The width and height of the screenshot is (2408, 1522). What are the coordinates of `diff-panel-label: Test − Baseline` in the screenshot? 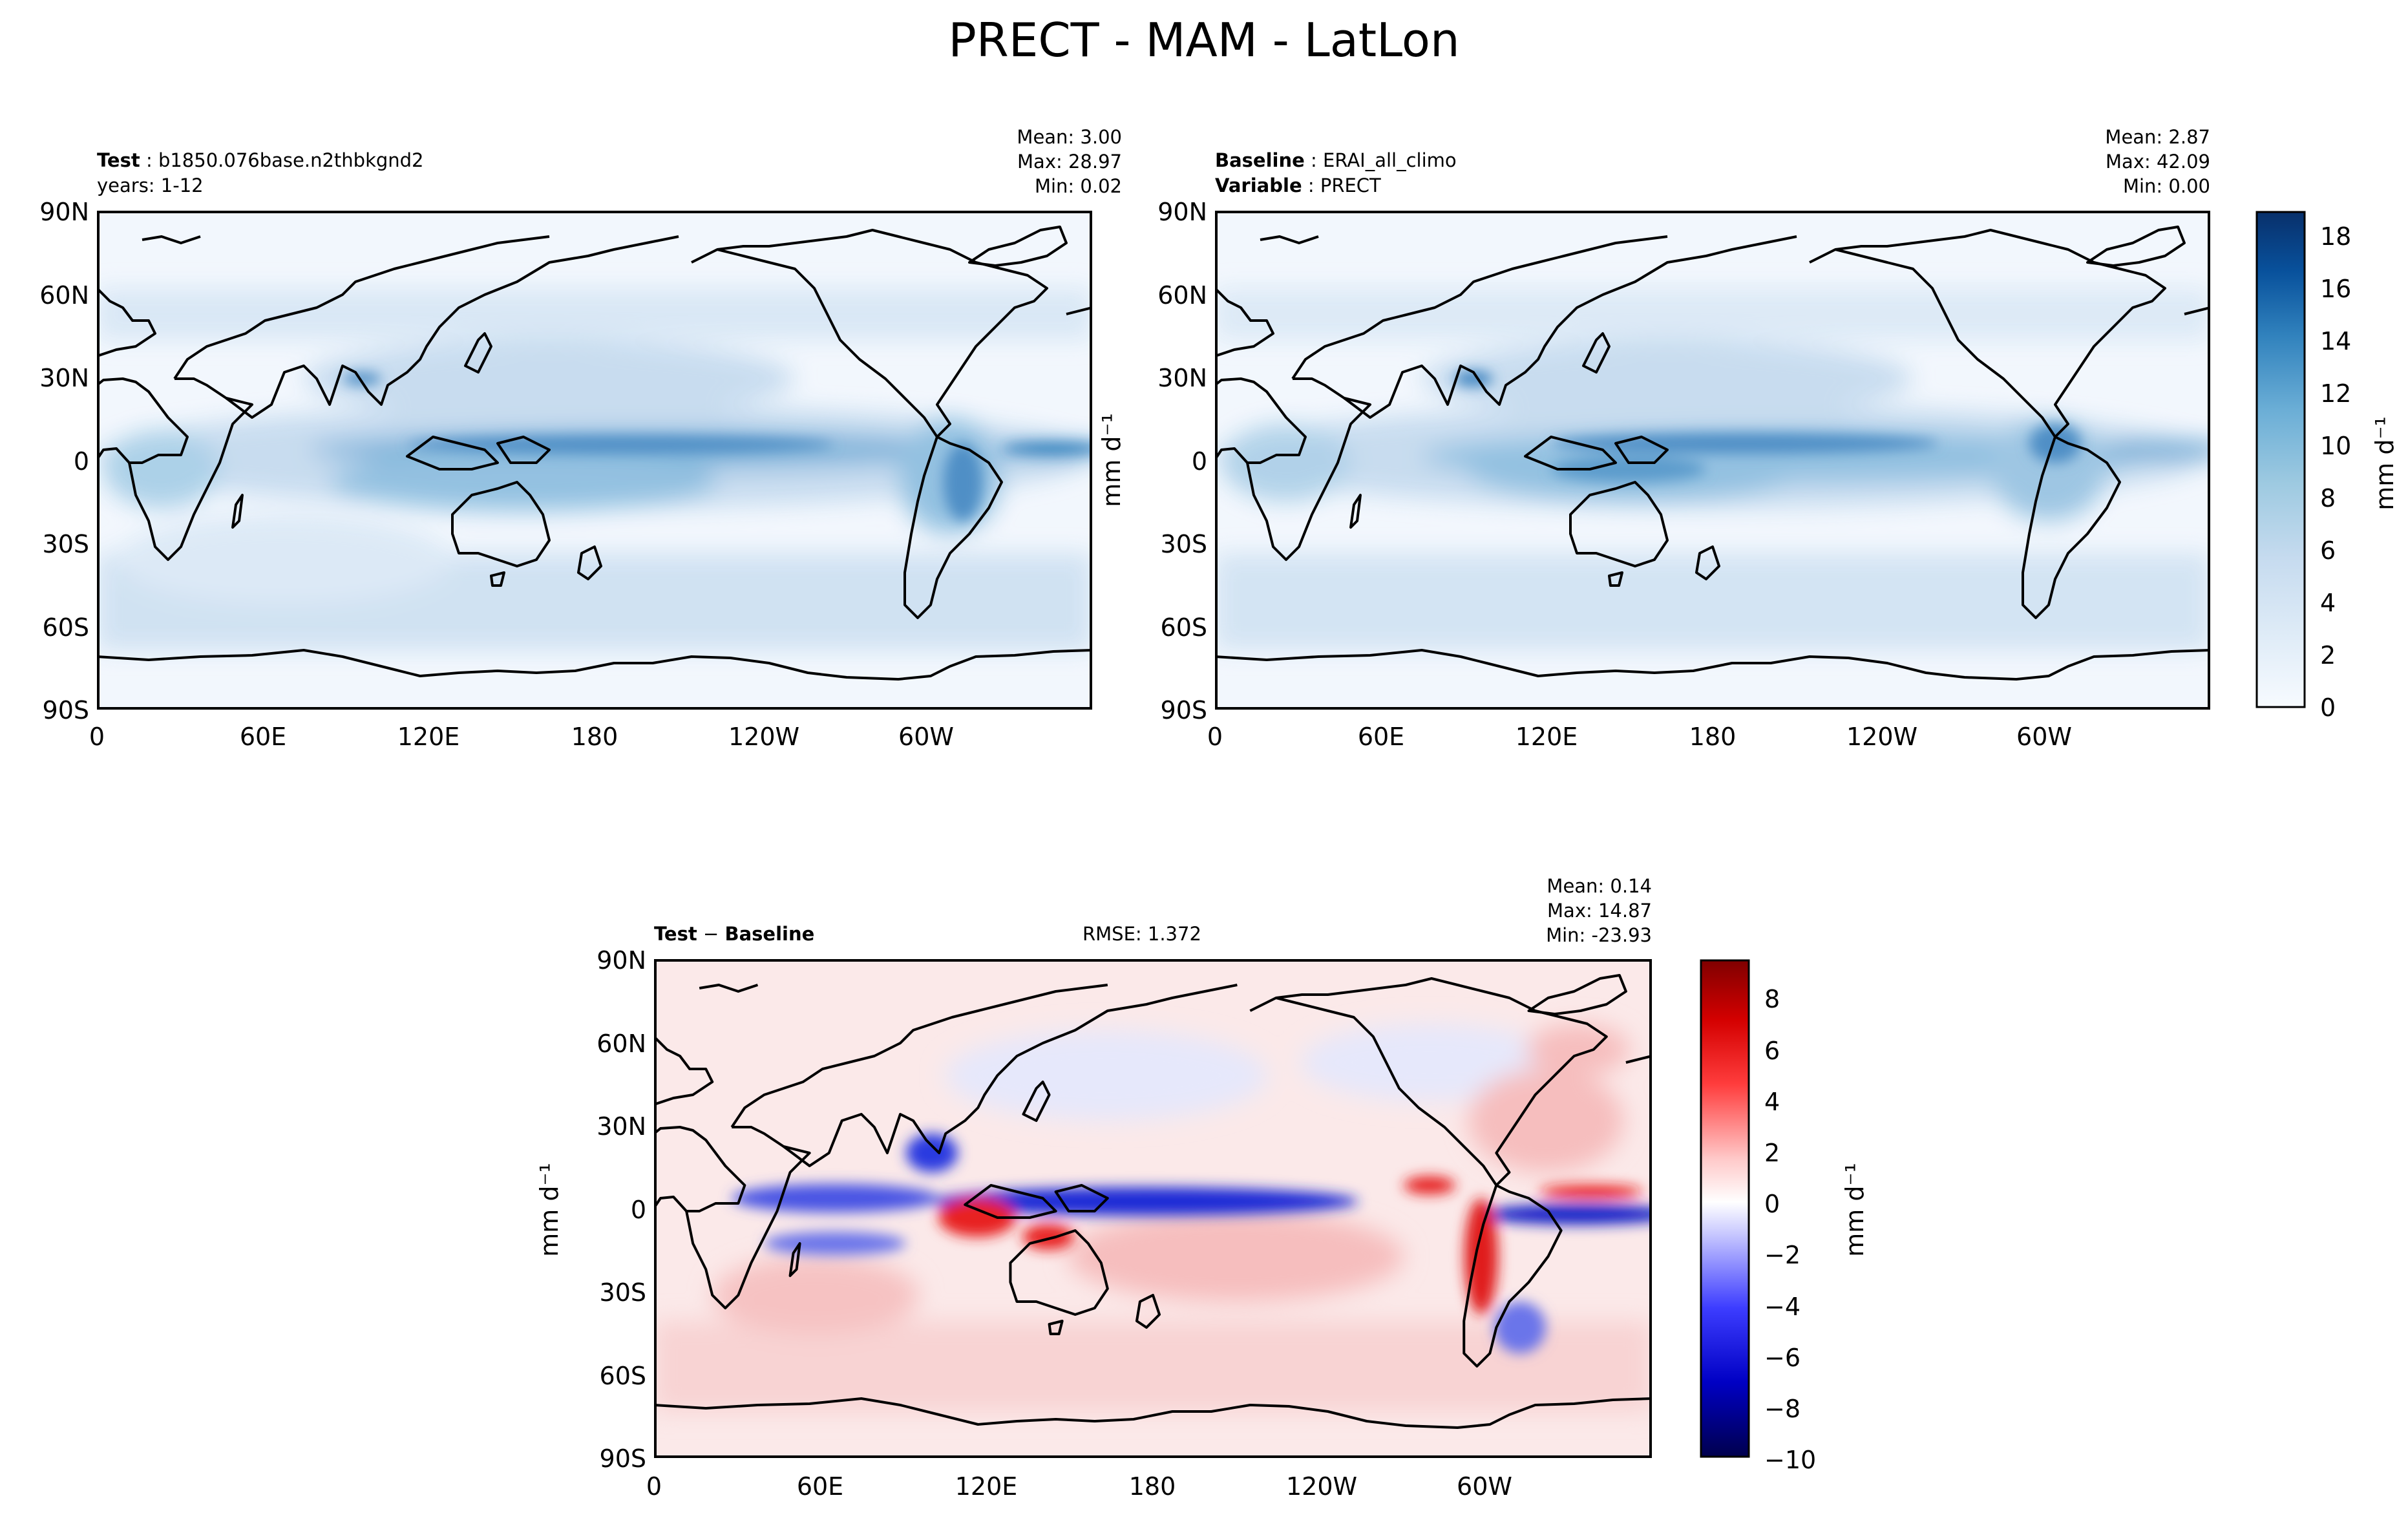 It's located at (734, 934).